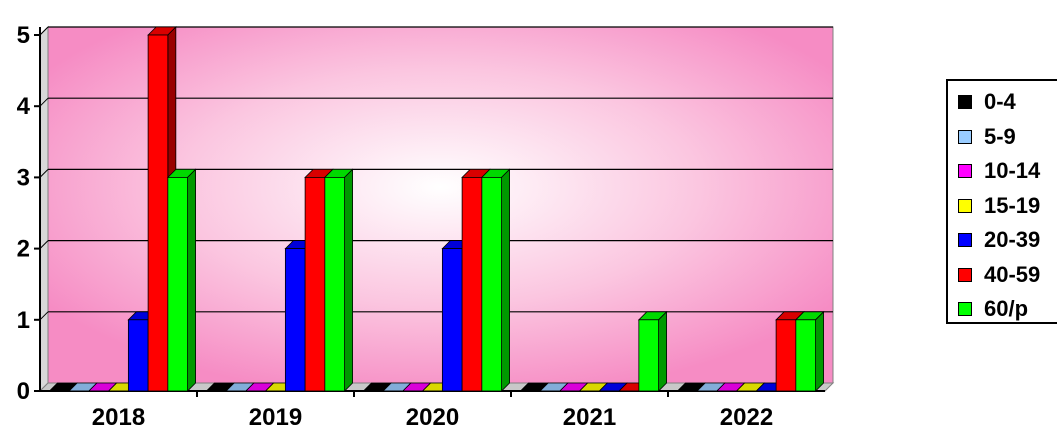 This screenshot has width=1057, height=432. Describe the element at coordinates (44, 209) in the screenshot. I see `plot-side-wall` at that location.